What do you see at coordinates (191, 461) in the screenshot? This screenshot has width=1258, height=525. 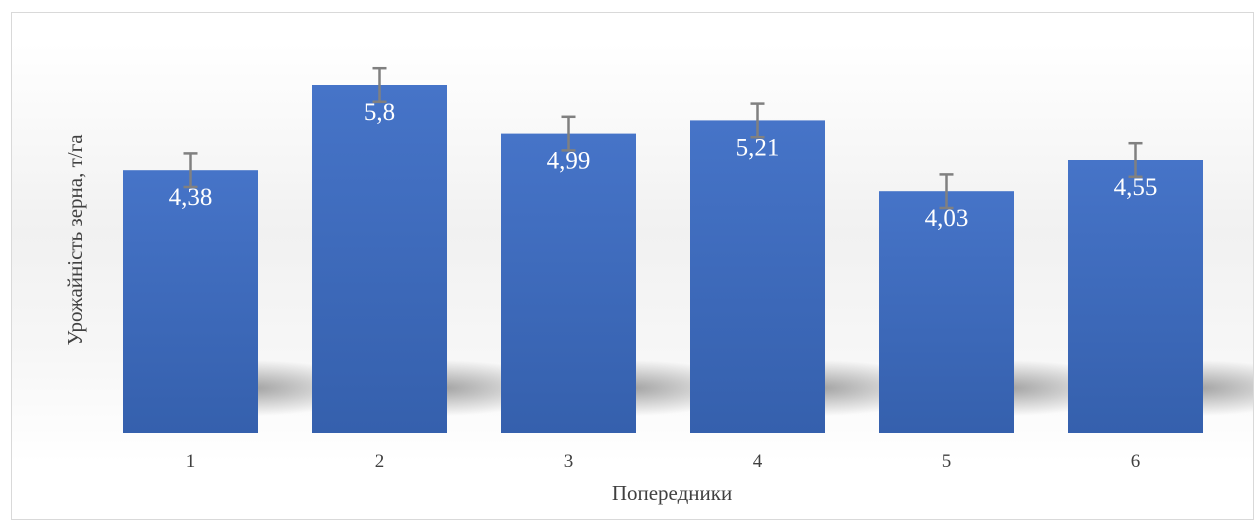 I see `x-tick-label-1: 1` at bounding box center [191, 461].